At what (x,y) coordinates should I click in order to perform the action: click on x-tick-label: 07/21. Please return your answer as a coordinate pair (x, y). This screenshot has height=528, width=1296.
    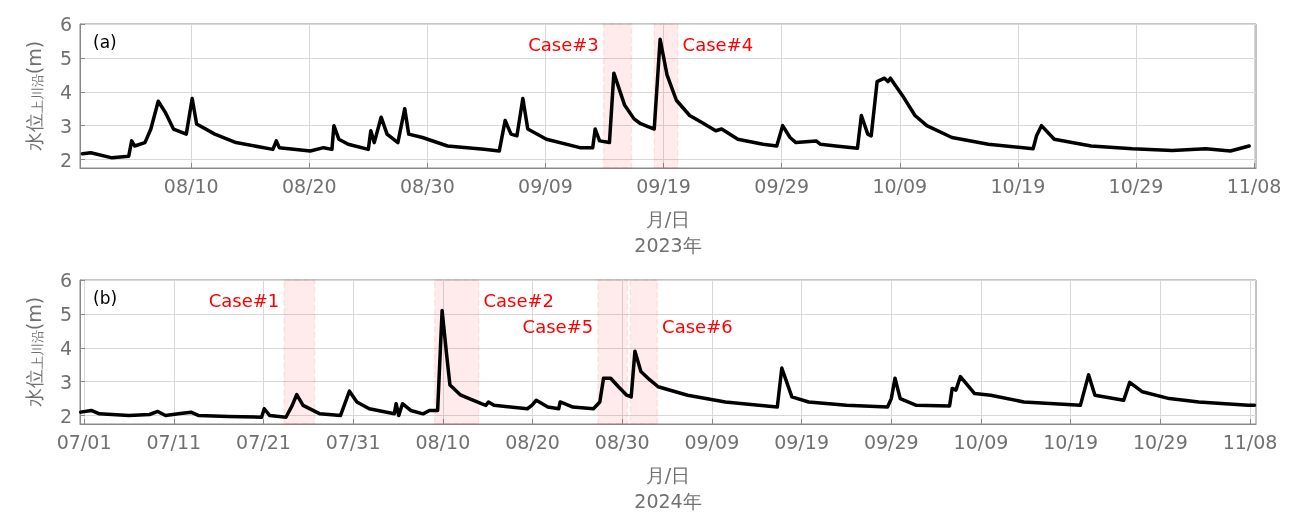
    Looking at the image, I should click on (263, 441).